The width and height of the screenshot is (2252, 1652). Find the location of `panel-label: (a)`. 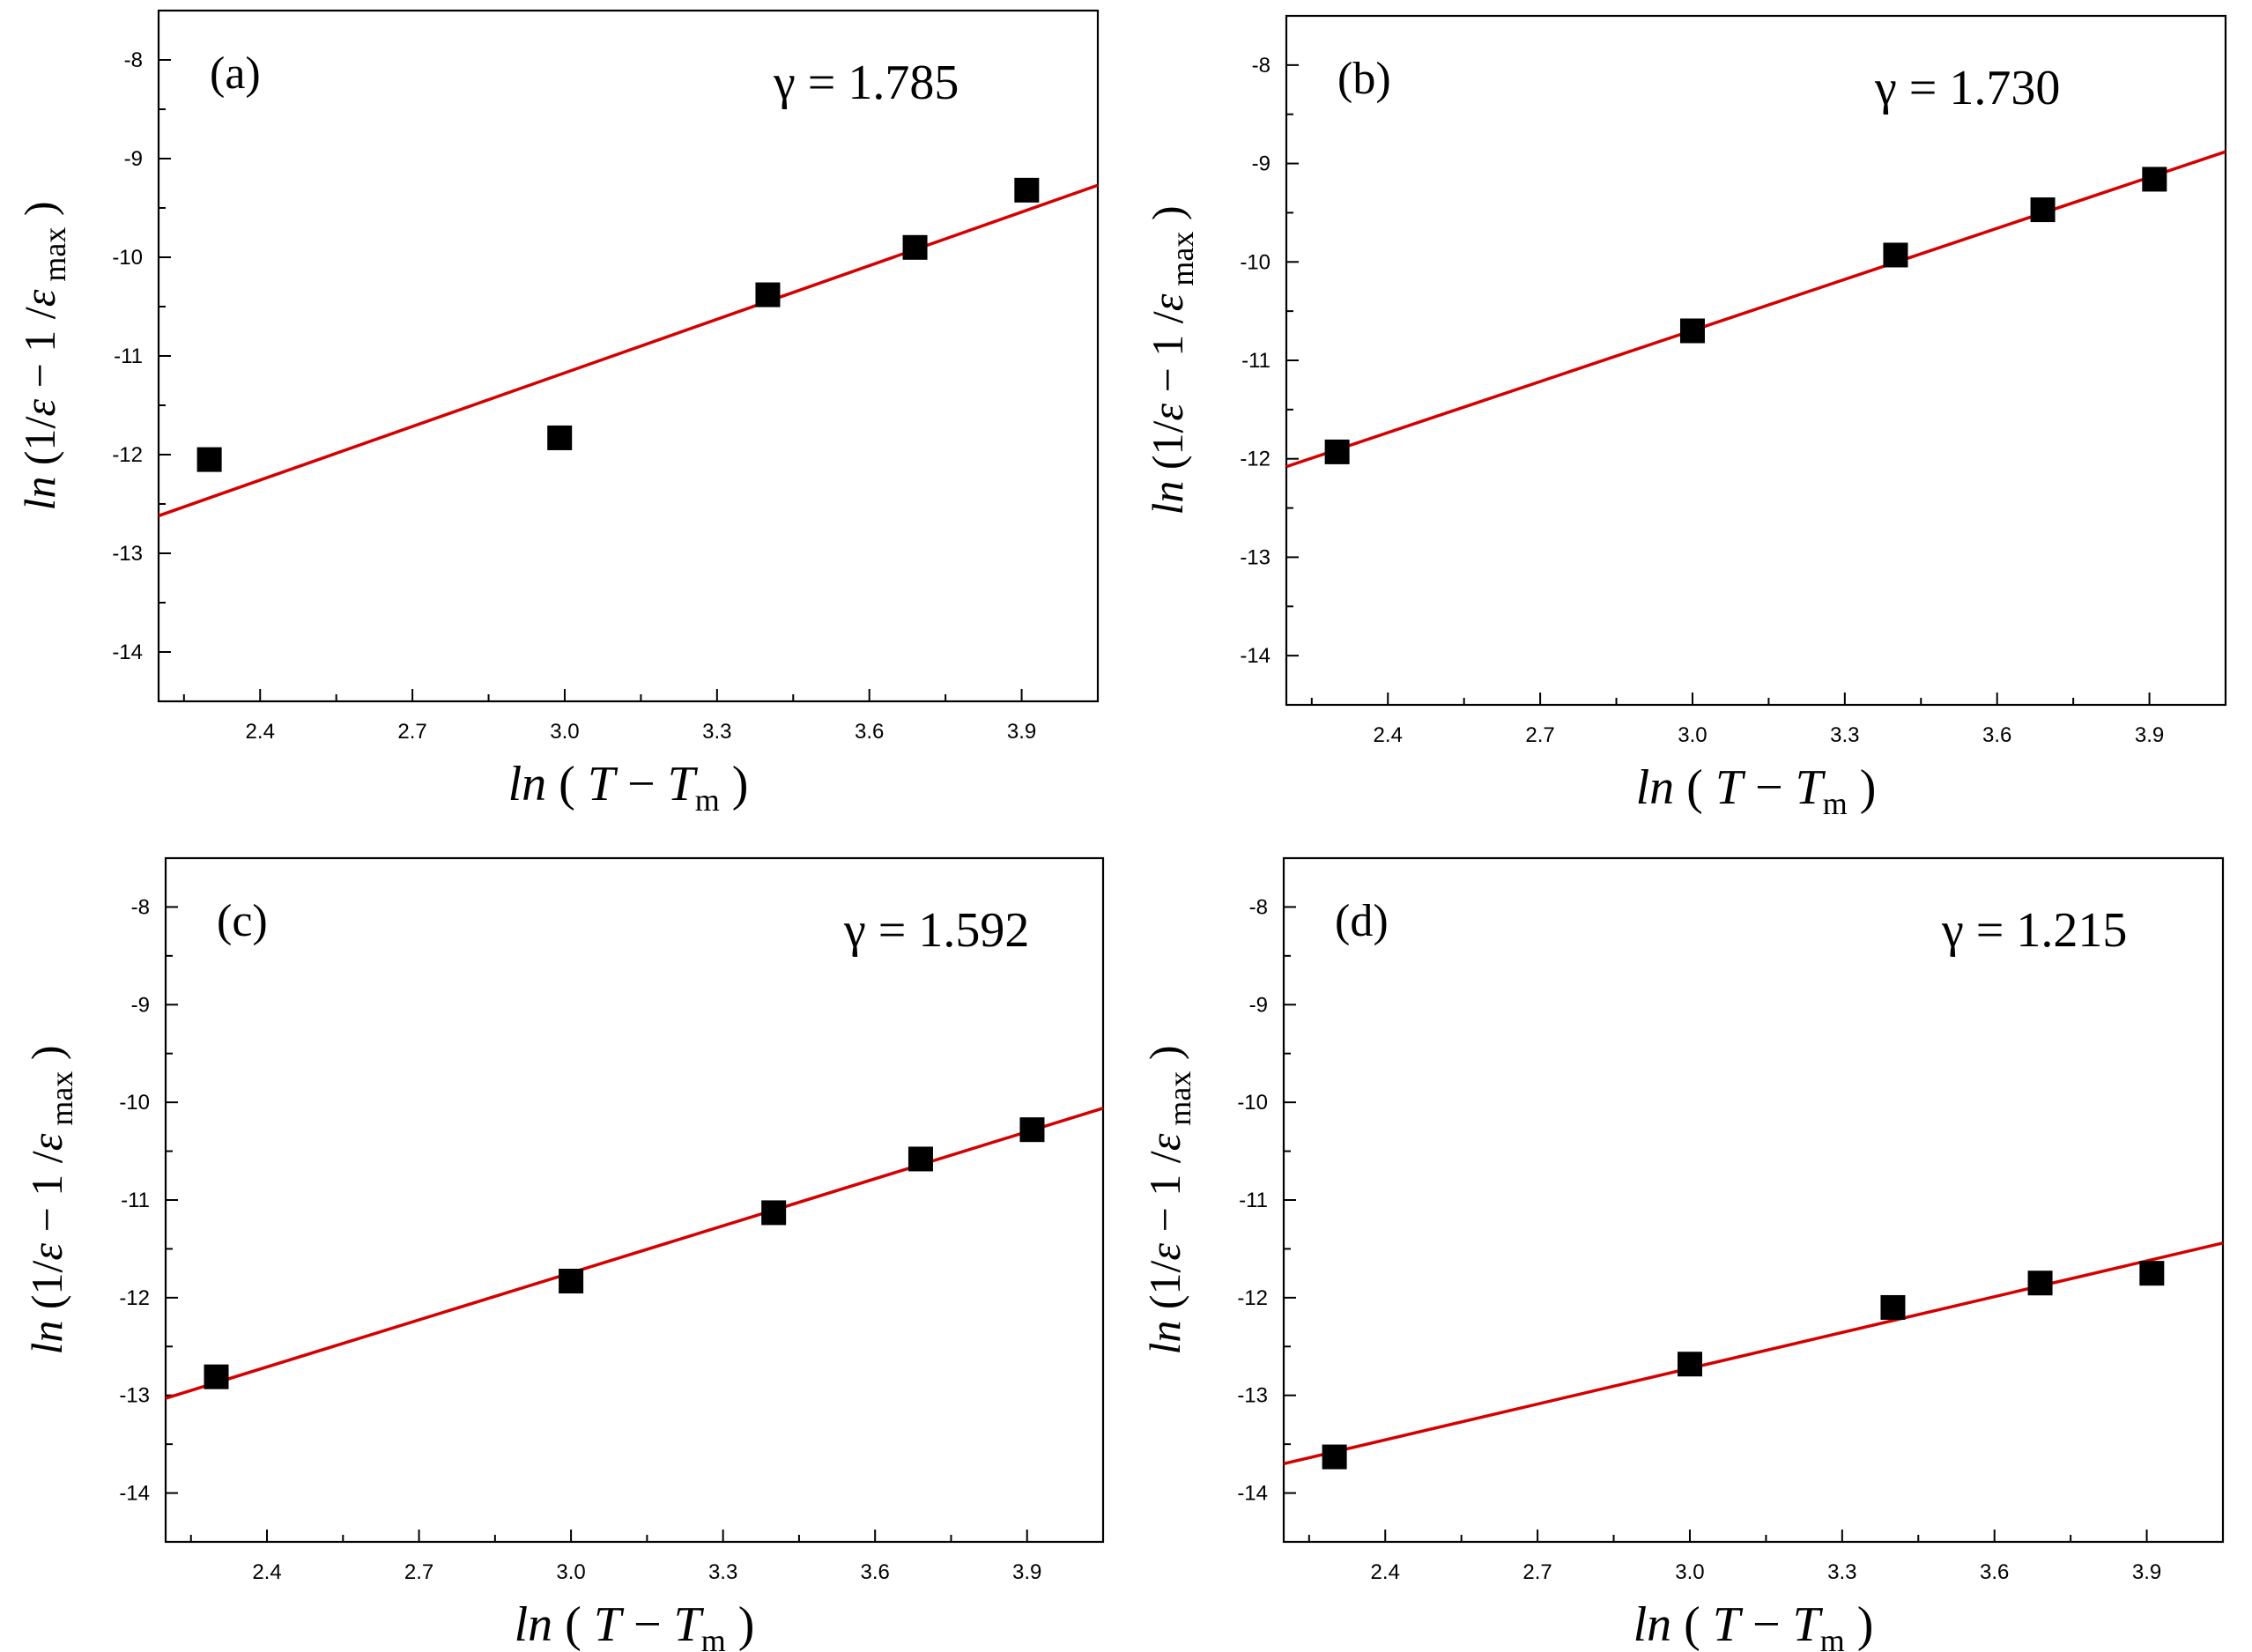

panel-label: (a) is located at coordinates (235, 73).